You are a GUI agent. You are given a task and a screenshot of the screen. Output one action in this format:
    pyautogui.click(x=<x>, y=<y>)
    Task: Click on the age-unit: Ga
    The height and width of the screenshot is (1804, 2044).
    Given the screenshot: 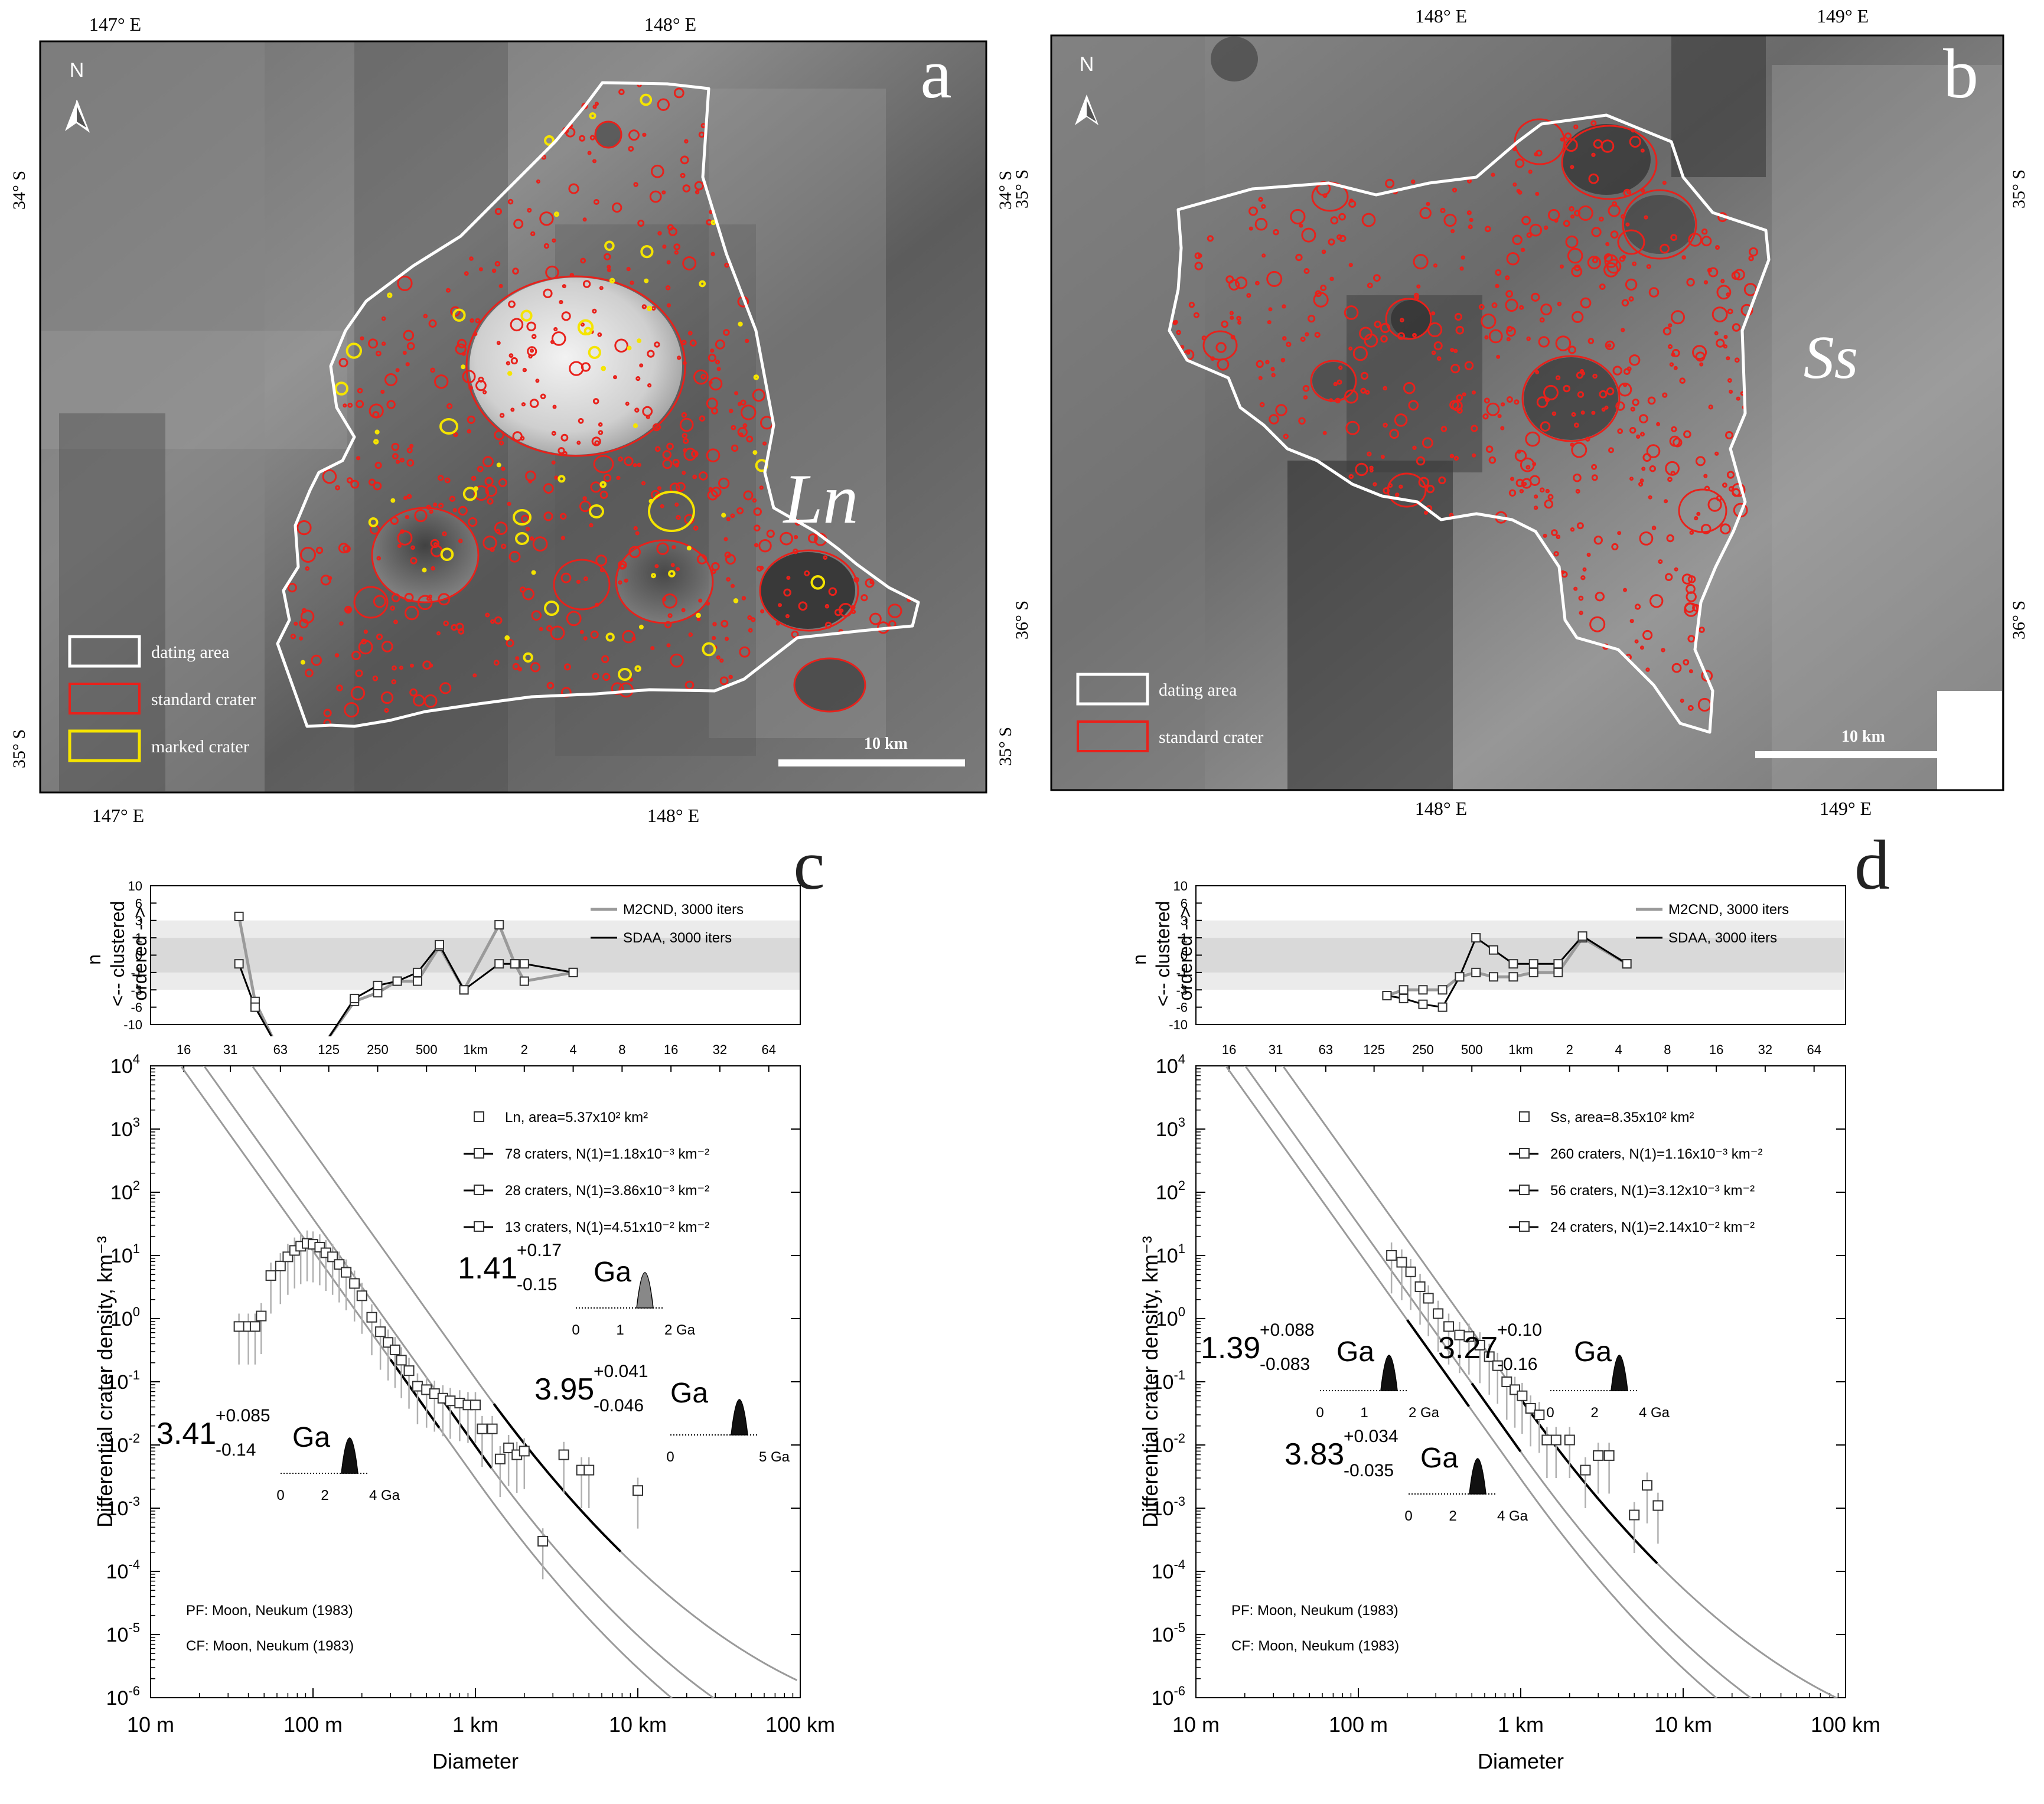 What is the action you would take?
    pyautogui.click(x=689, y=1393)
    